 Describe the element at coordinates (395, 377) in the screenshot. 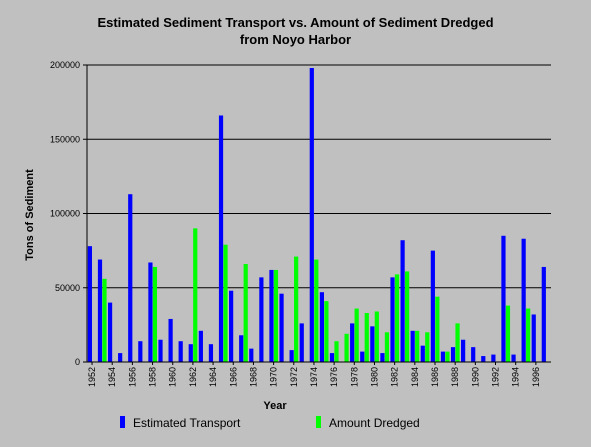

I see `x-tick-label: 1982` at that location.